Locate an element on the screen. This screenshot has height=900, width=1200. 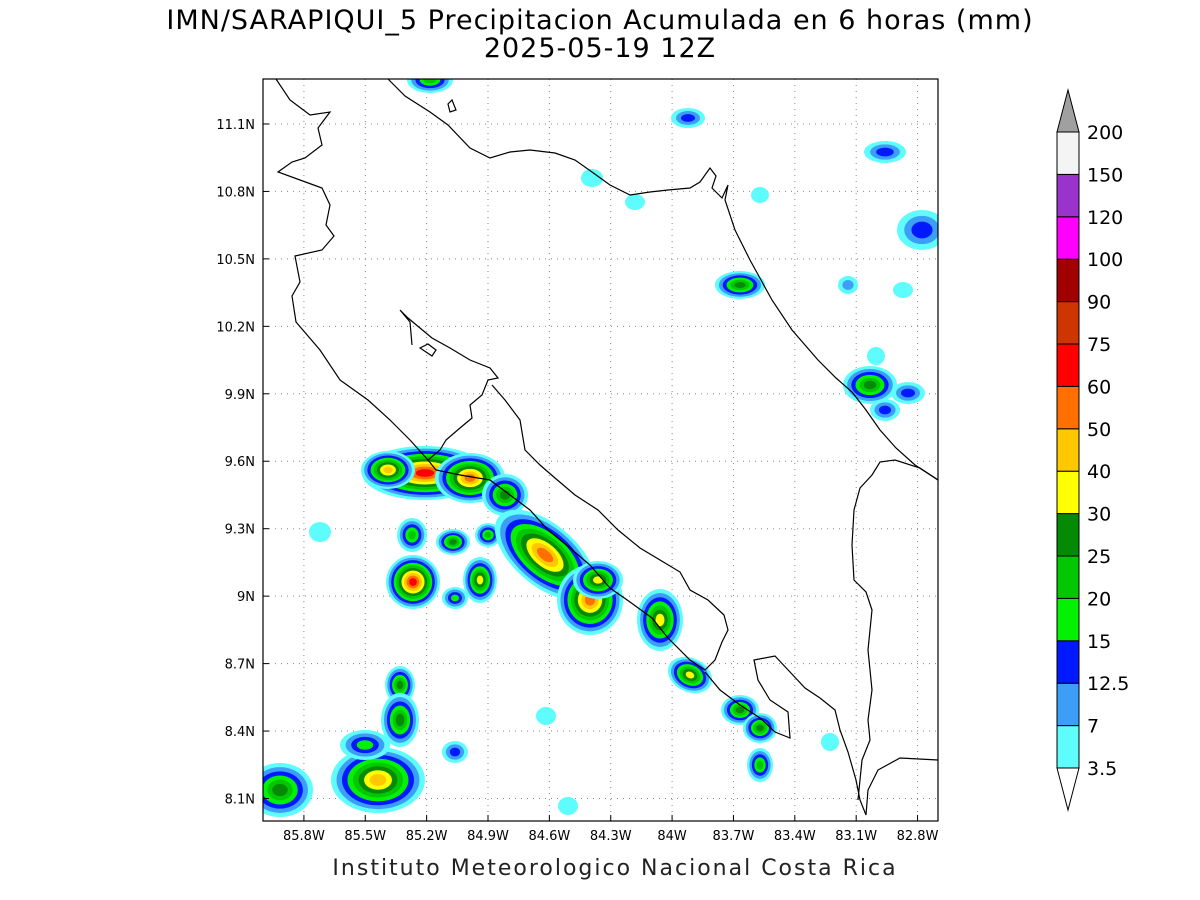
lat-tick-label: 10.2N is located at coordinates (235, 327).